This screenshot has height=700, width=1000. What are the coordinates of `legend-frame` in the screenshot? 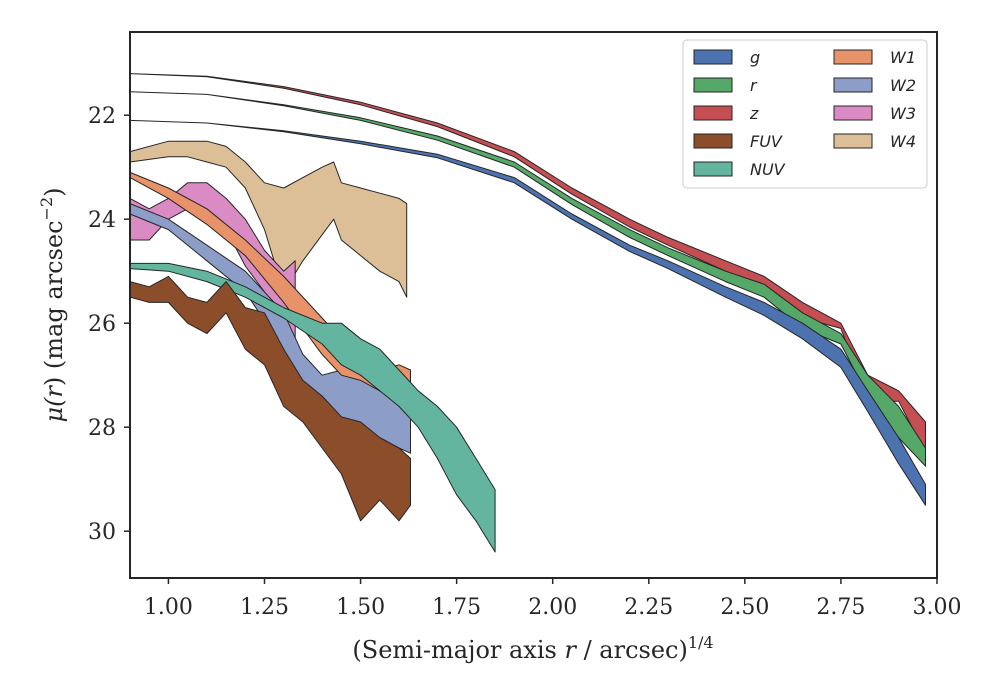 It's located at (805, 114).